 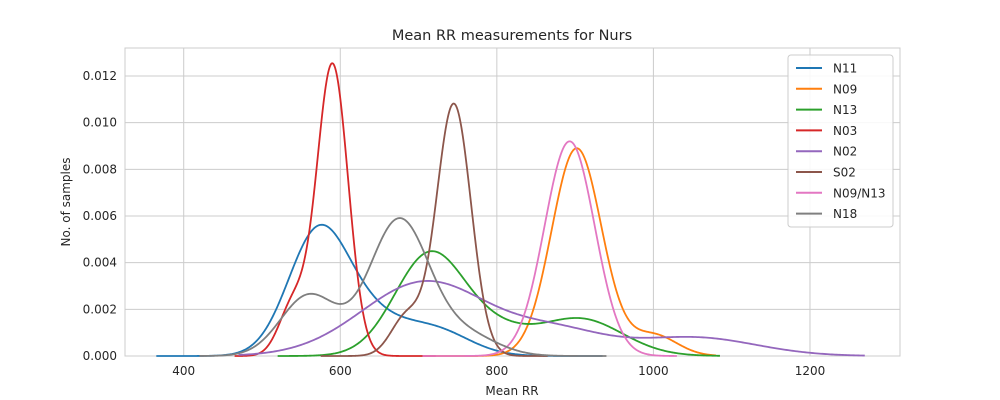 What do you see at coordinates (845, 131) in the screenshot?
I see `legend-entry: N03` at bounding box center [845, 131].